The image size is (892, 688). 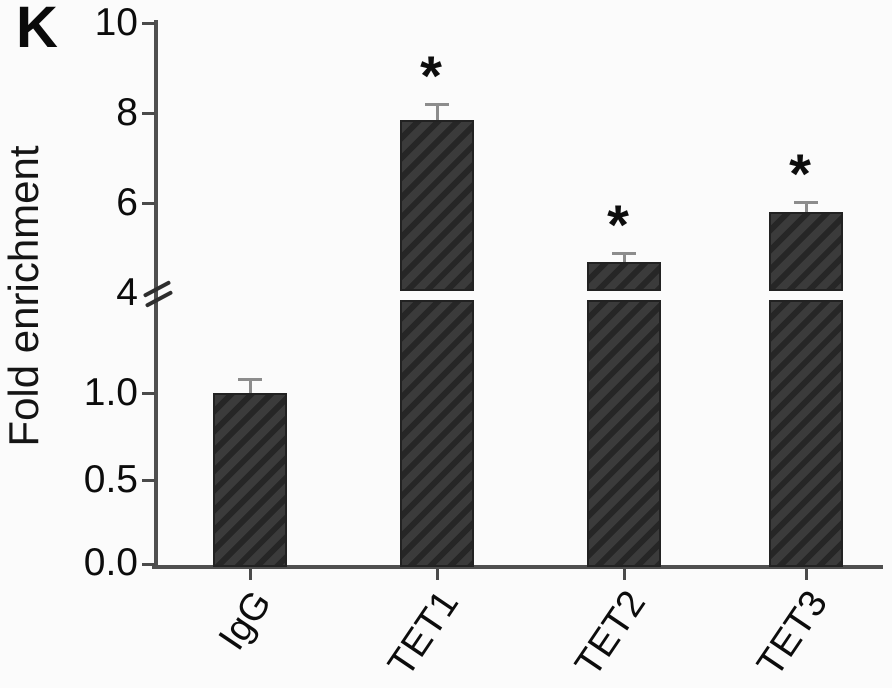 What do you see at coordinates (23, 296) in the screenshot?
I see `y-axis-title: Fold enrichment` at bounding box center [23, 296].